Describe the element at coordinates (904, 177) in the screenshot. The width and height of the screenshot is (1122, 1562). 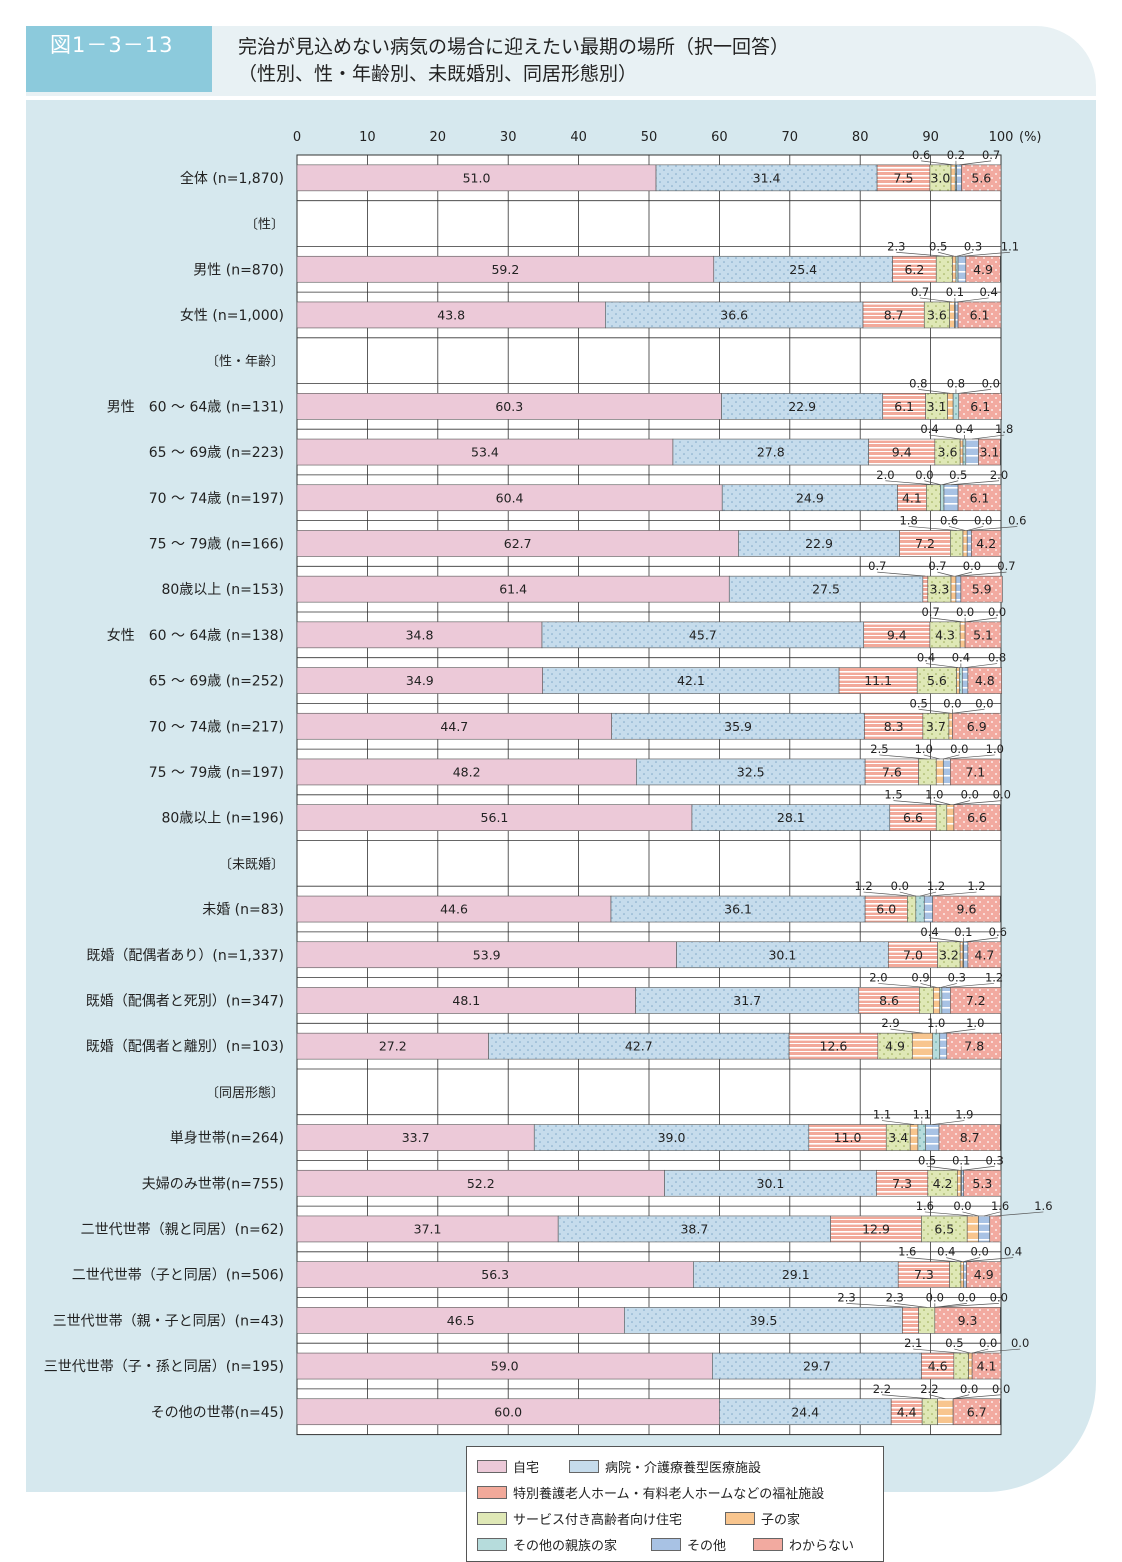
I see `data-label: 7.5` at that location.